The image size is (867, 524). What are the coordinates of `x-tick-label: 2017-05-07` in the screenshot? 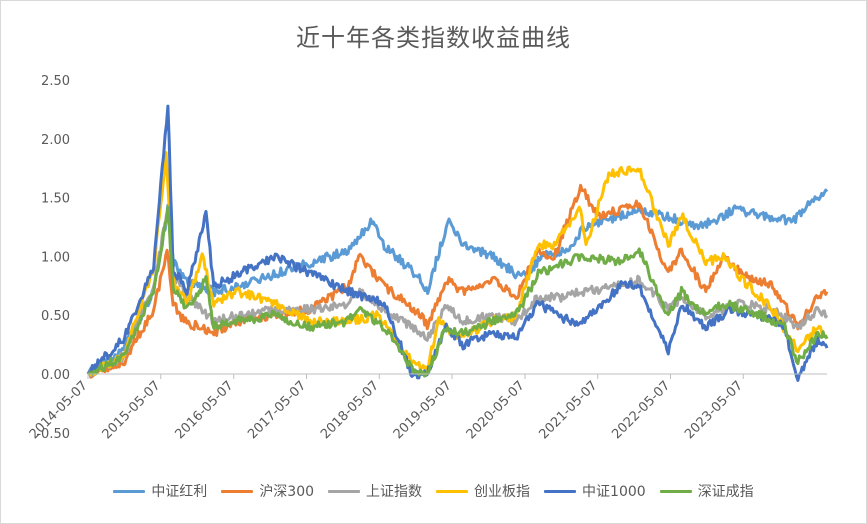 It's located at (277, 410).